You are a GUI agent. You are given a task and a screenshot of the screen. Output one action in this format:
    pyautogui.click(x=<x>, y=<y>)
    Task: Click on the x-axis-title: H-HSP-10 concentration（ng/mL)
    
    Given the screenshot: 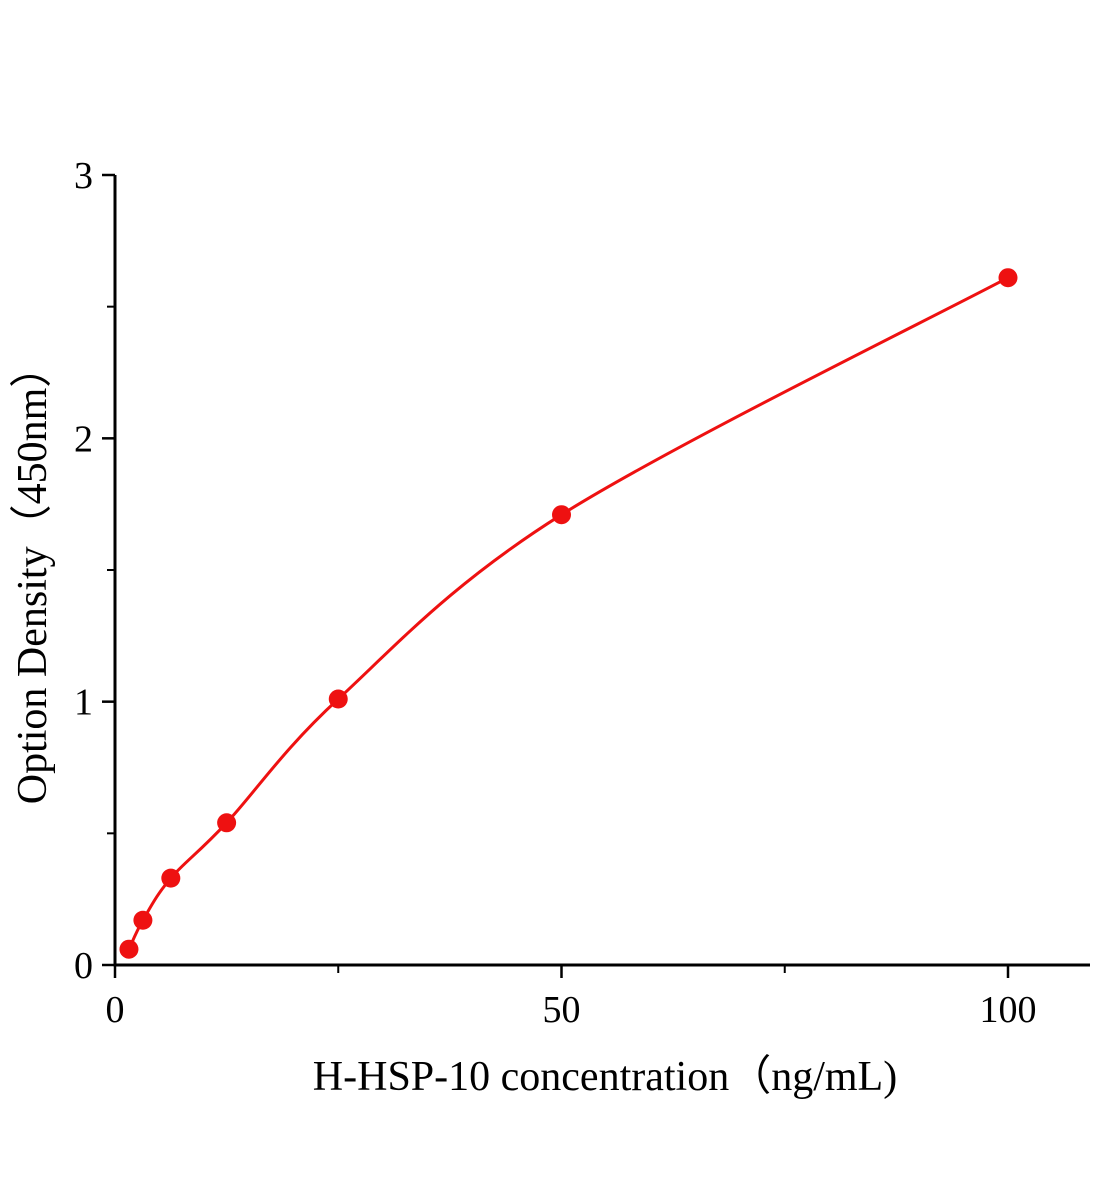 What is the action you would take?
    pyautogui.click(x=605, y=1077)
    